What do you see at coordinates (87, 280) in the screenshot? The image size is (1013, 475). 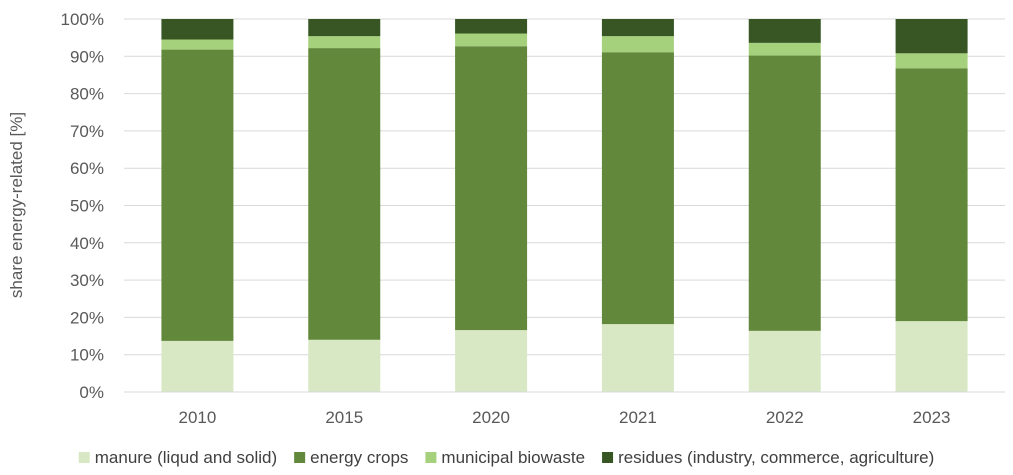 I see `y-tick-label: 30%` at bounding box center [87, 280].